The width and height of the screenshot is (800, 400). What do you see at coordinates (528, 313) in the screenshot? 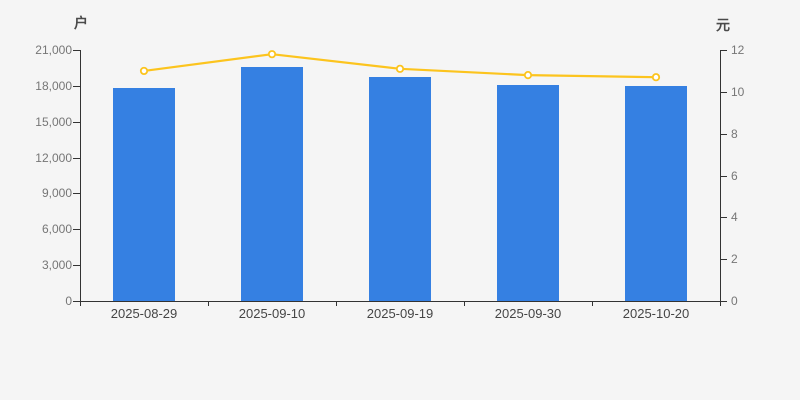
I see `x-axis-tick-label: 2025-09-30` at bounding box center [528, 313].